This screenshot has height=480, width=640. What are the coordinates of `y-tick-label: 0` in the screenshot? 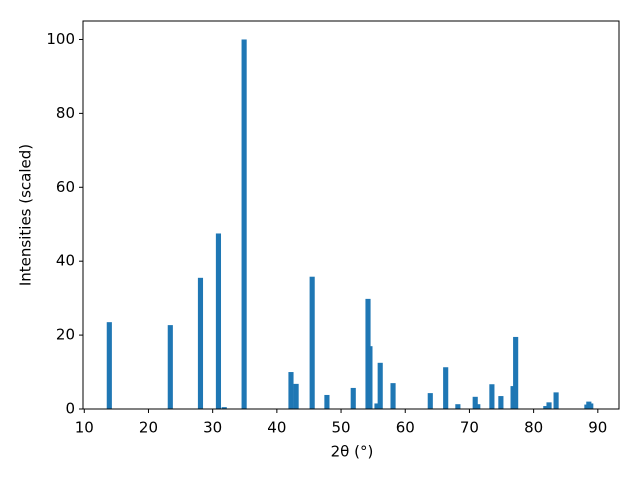 It's located at (70, 409).